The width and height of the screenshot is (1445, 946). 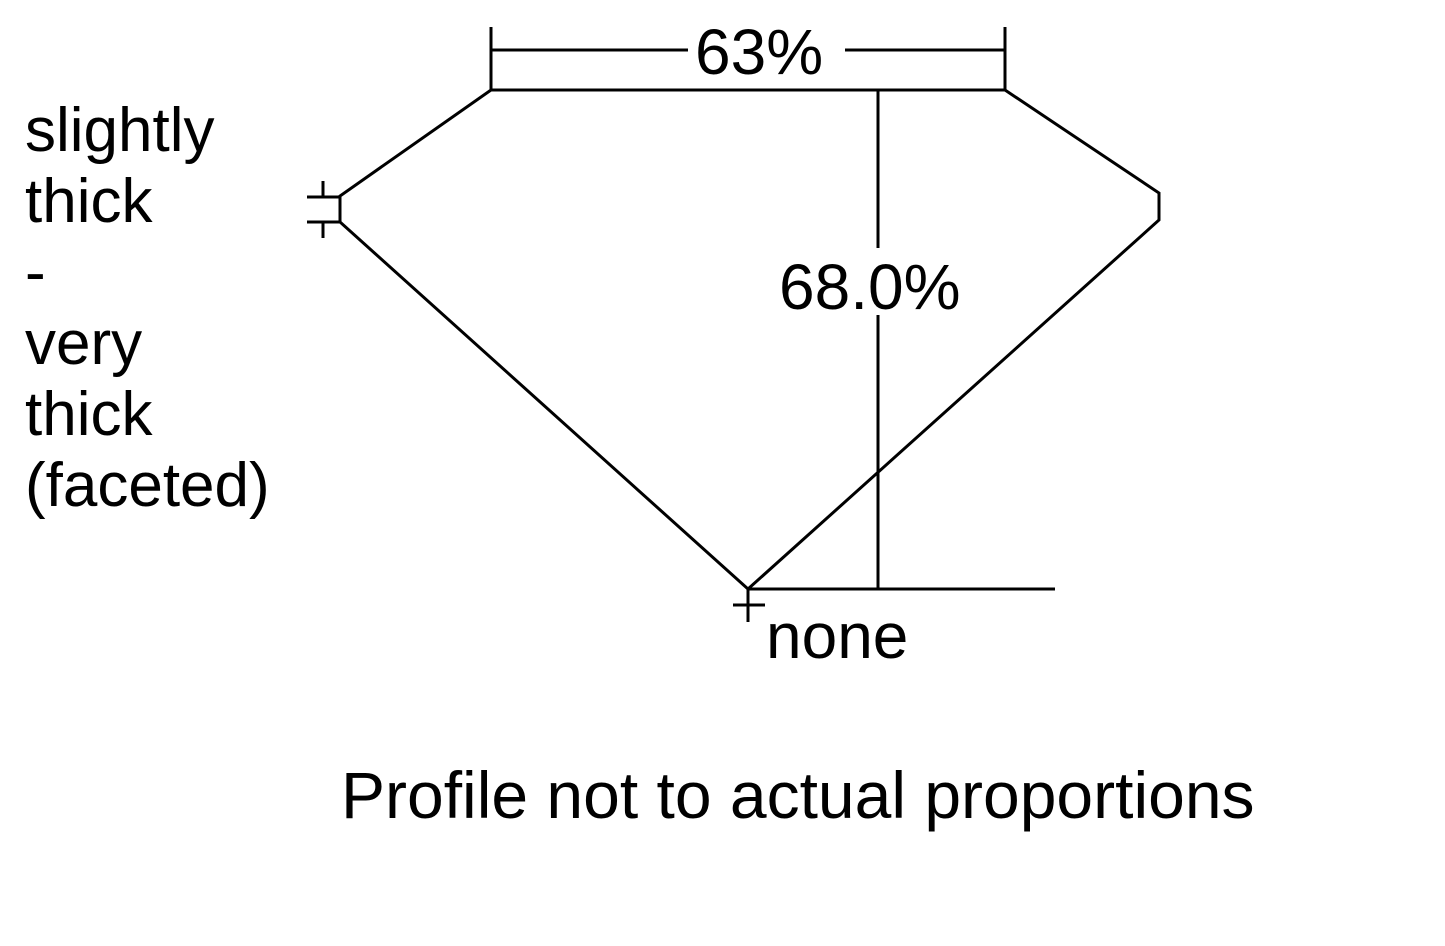 What do you see at coordinates (323, 209) in the screenshot?
I see `girdle-markers` at bounding box center [323, 209].